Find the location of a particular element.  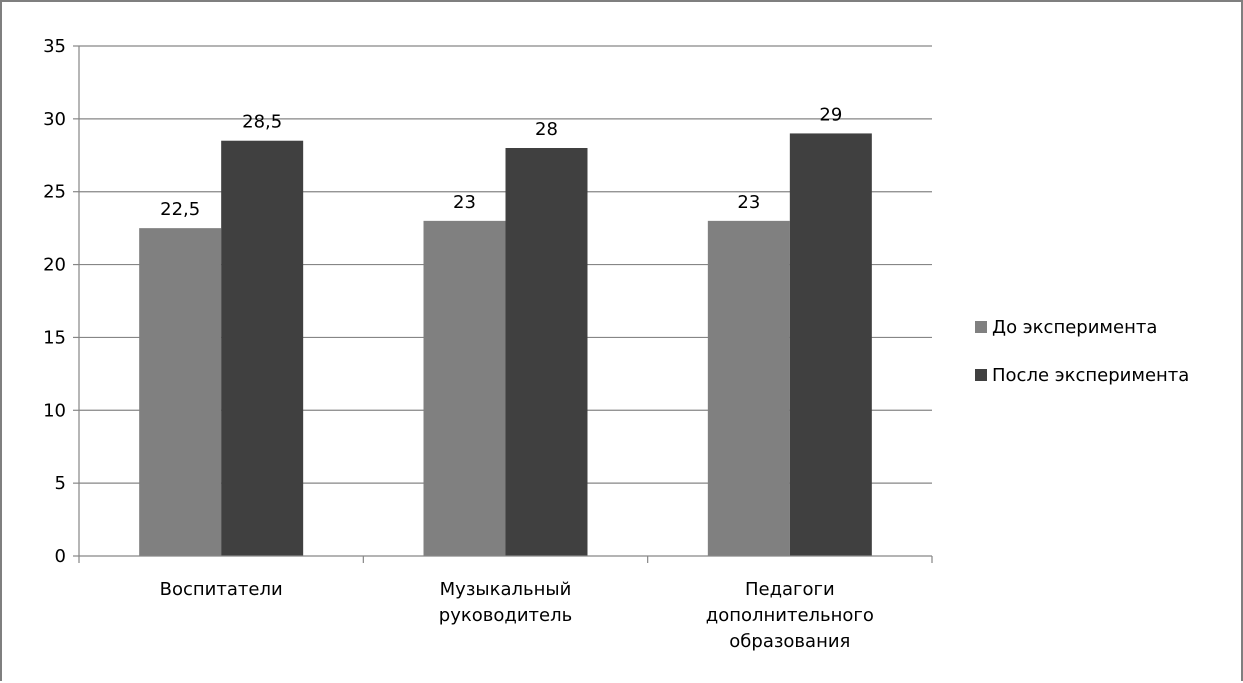

y-tick-label: 35 is located at coordinates (54, 46).